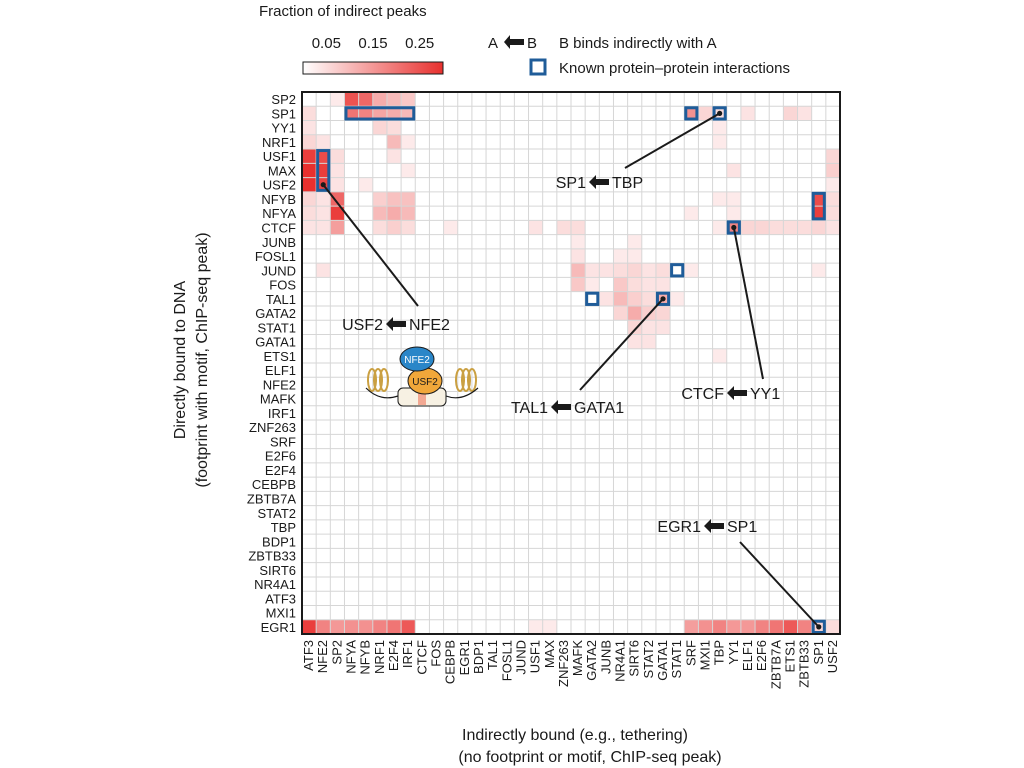 The height and width of the screenshot is (768, 1024). Describe the element at coordinates (425, 382) in the screenshot. I see `inset-bottom-label: USF2` at that location.